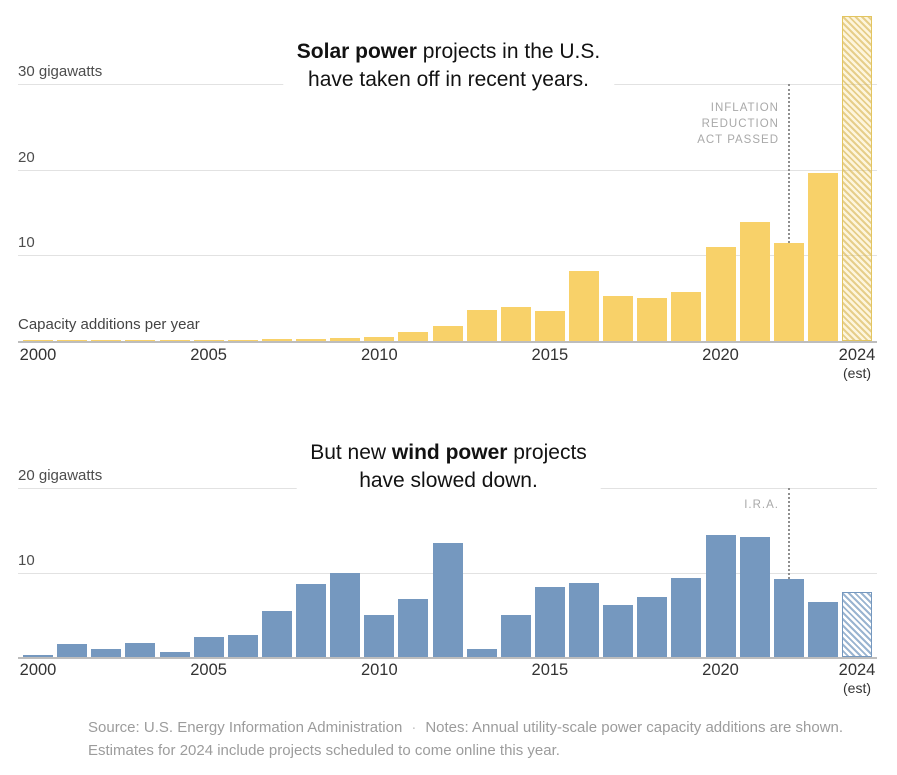 This screenshot has width=897, height=775. Describe the element at coordinates (738, 140) in the screenshot. I see `ira-annotation-line-3: ACT PASSED` at that location.